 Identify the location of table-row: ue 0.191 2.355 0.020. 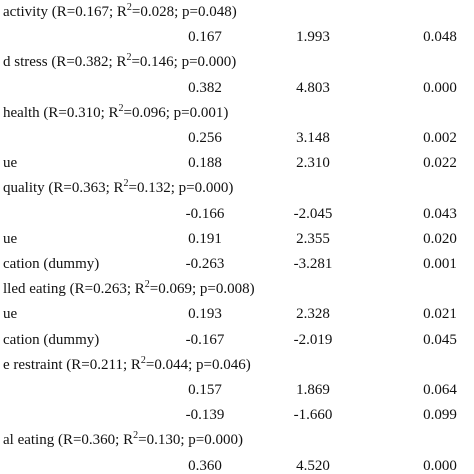
(237, 239).